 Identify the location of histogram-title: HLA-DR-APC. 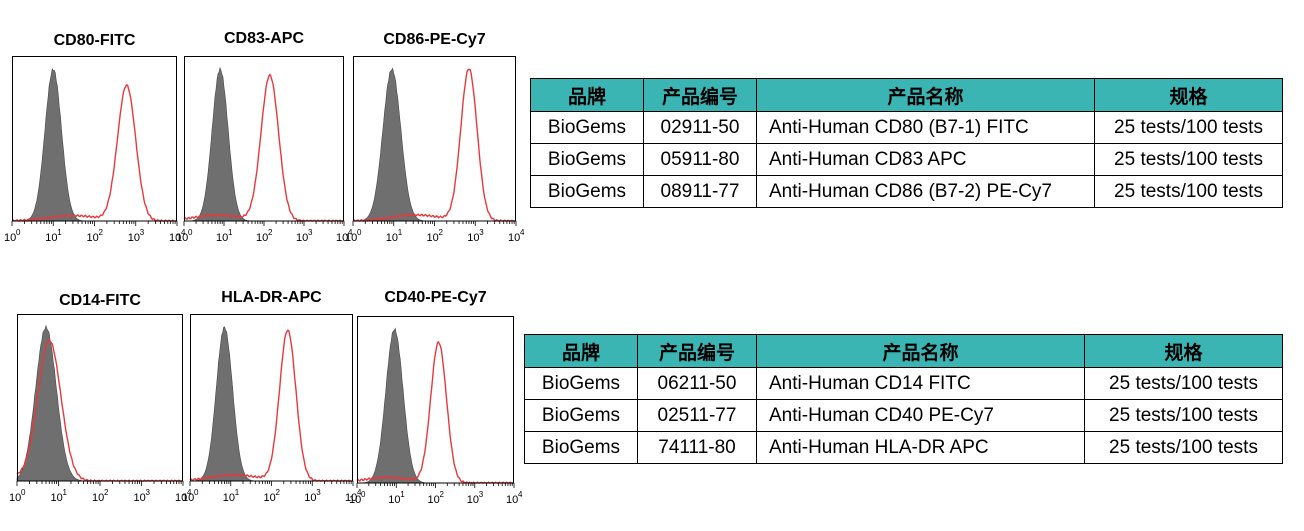
(271, 297).